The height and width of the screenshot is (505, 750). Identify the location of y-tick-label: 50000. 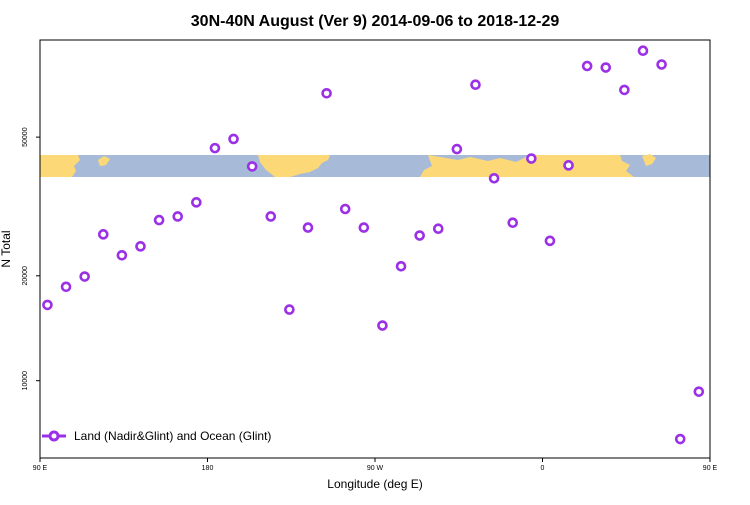
(25, 137).